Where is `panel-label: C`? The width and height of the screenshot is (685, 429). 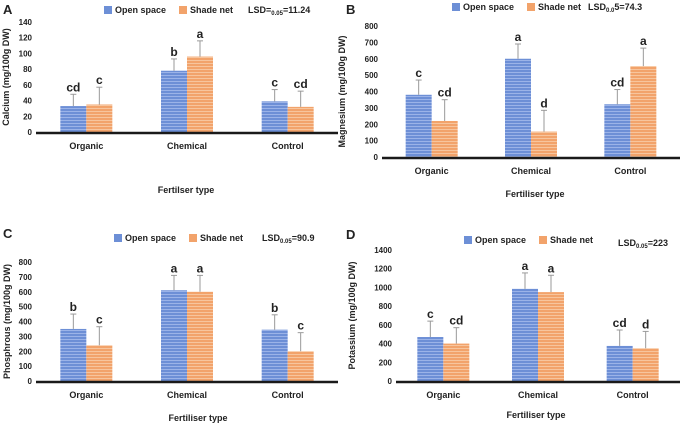 panel-label: C is located at coordinates (8, 233).